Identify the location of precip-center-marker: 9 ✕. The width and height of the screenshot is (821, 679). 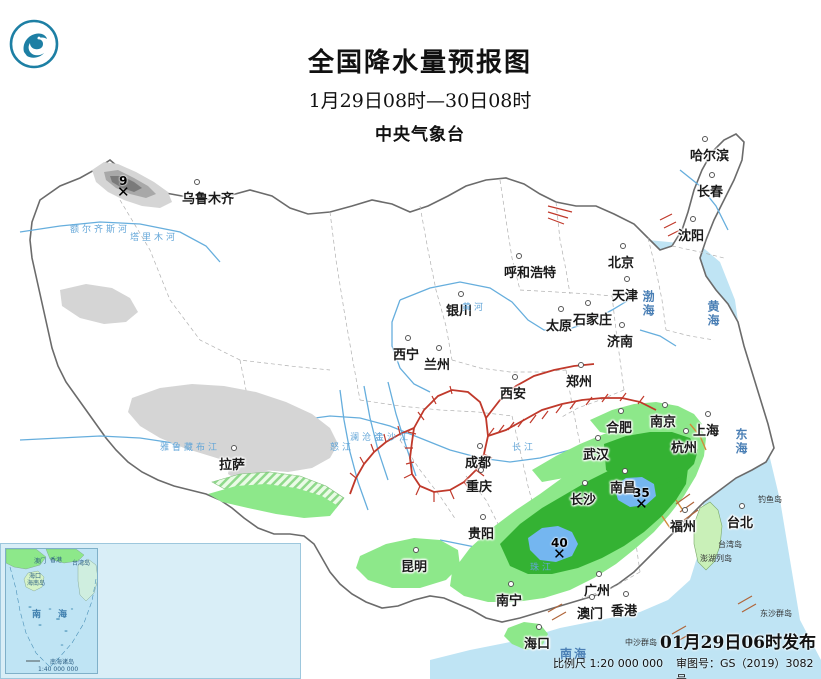
(123, 187).